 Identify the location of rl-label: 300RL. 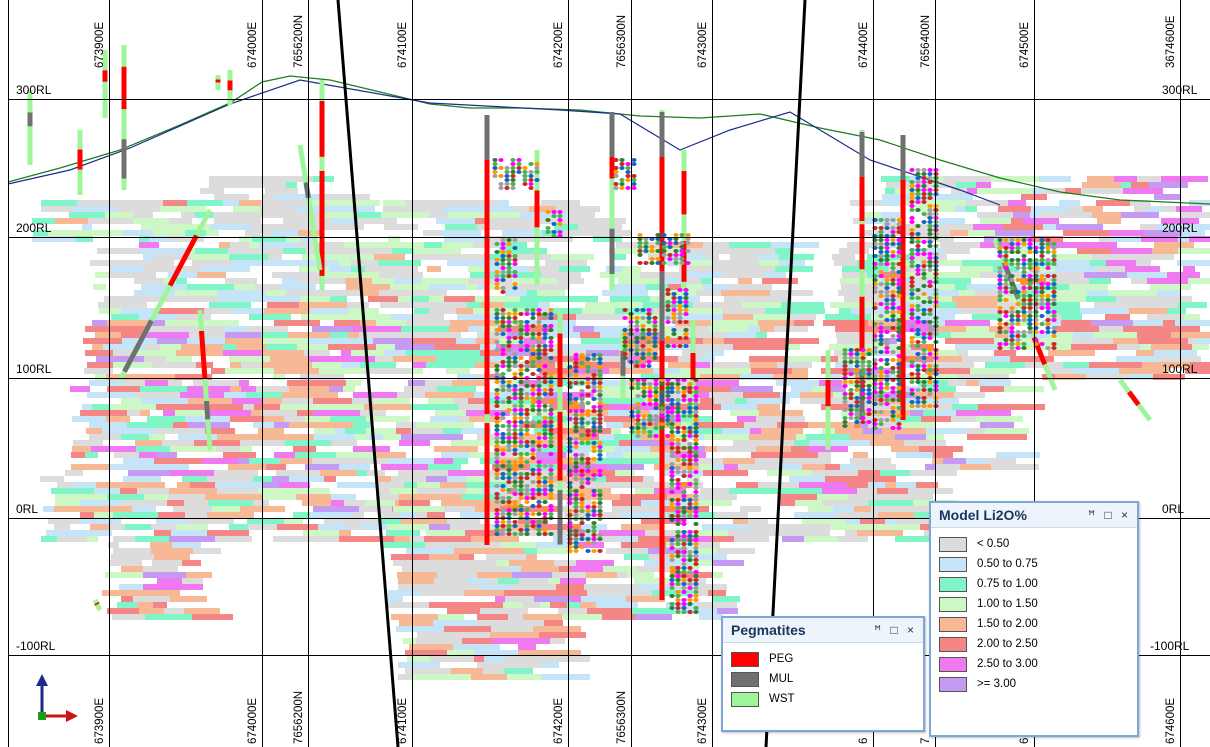
(1180, 90).